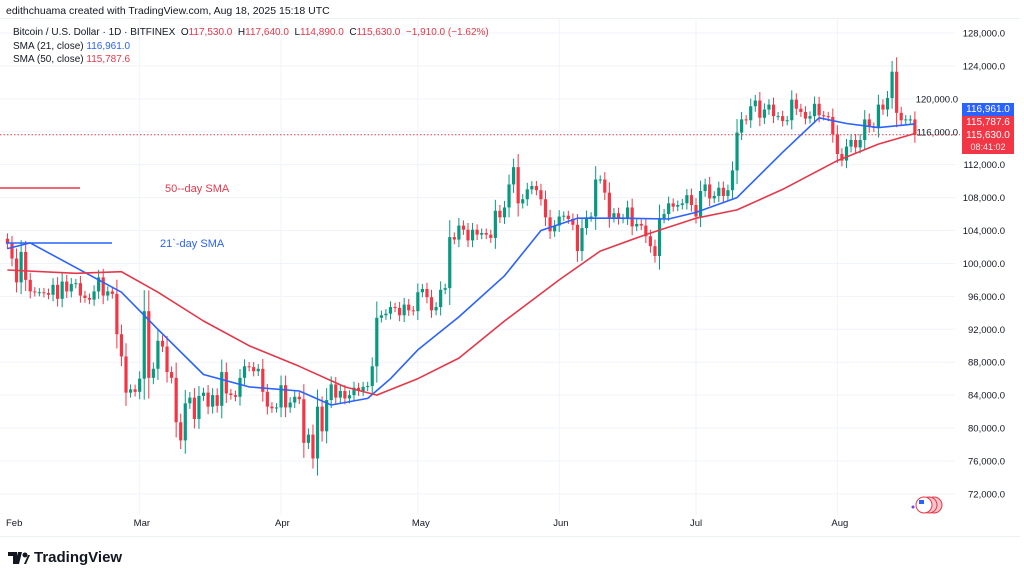  What do you see at coordinates (378, 32) in the screenshot?
I see `close-value: 115,630.0` at bounding box center [378, 32].